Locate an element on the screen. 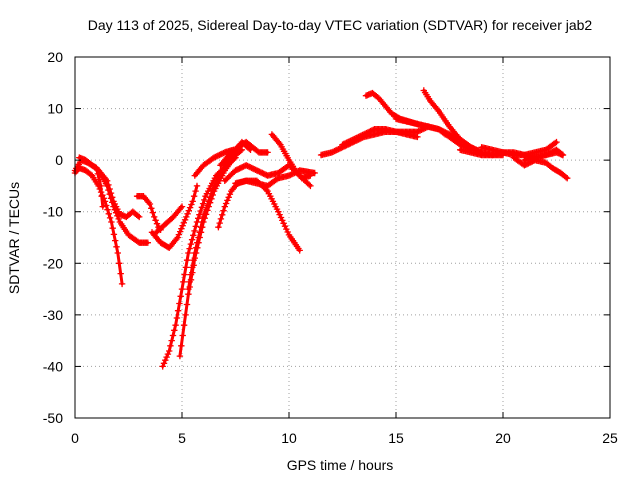  y-tick-label: -20 is located at coordinates (53, 263).